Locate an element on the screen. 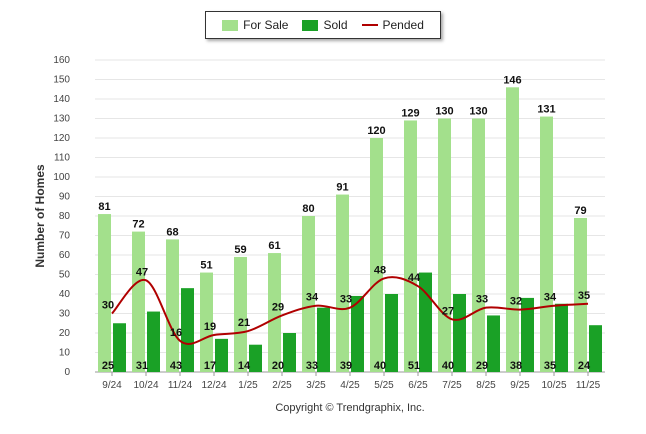 The image size is (646, 434). legend-swatch-sold is located at coordinates (310, 25).